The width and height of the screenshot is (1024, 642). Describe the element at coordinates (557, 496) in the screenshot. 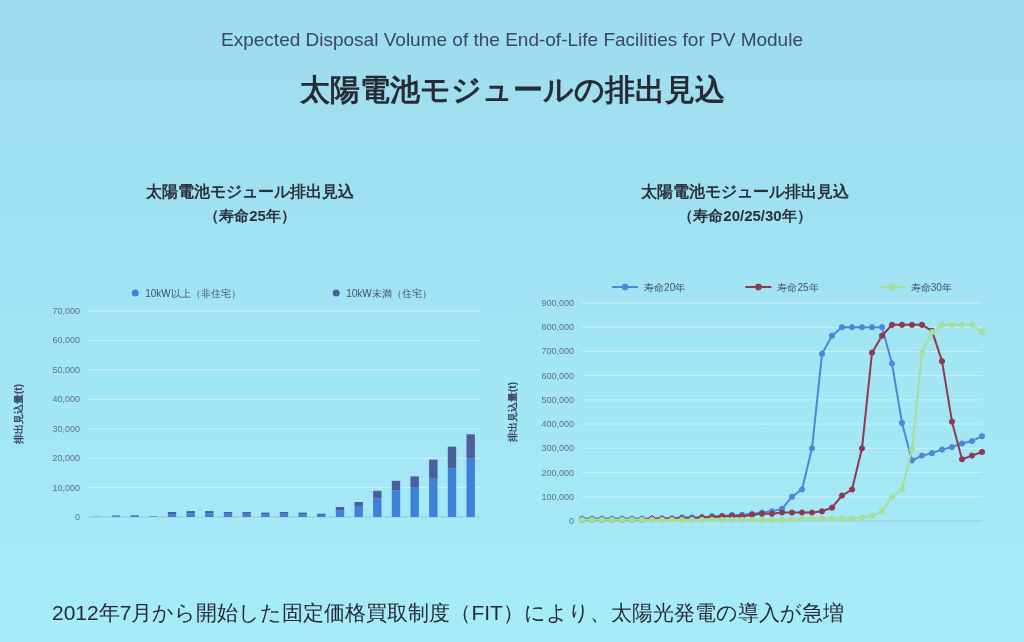

I see `y-tick-label: 100,000` at that location.